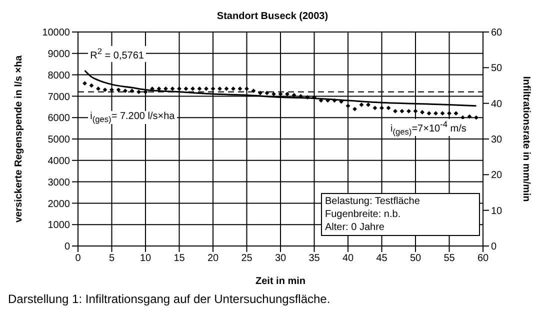 The height and width of the screenshot is (330, 545). I want to click on y-tick-label: 2000, so click(59, 204).